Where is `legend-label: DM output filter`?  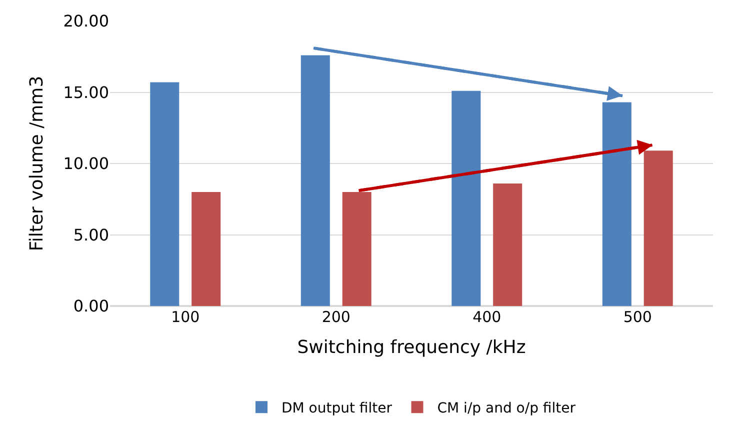
legend-label: DM output filter is located at coordinates (337, 408).